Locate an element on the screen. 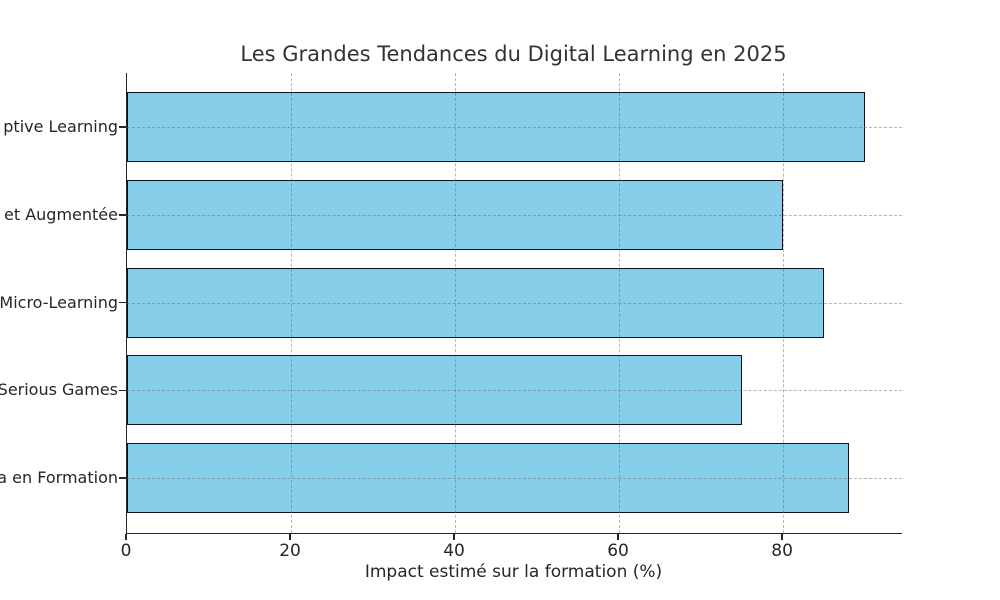  x-tick-label: 60 is located at coordinates (618, 551).